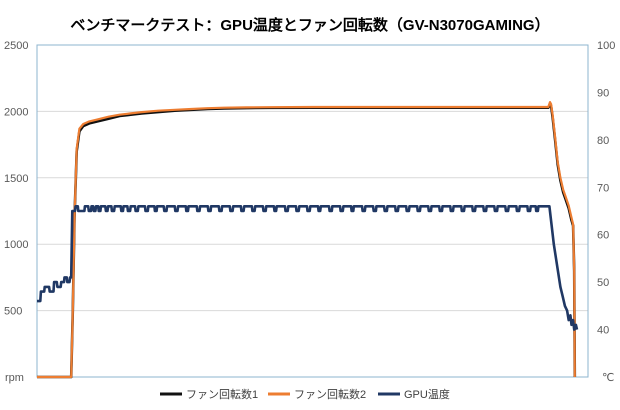 Image resolution: width=620 pixels, height=410 pixels. What do you see at coordinates (603, 236) in the screenshot?
I see `right-tick-label: 60` at bounding box center [603, 236].